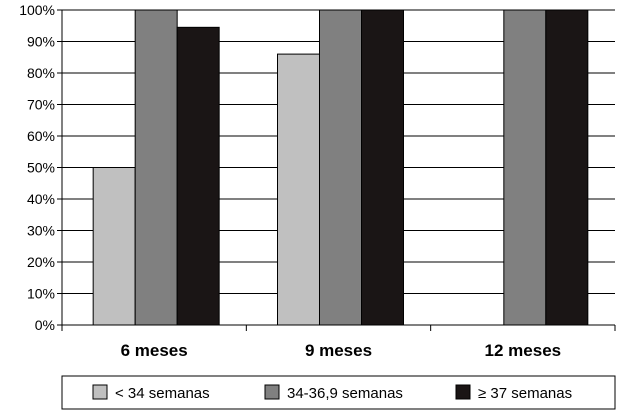 Image resolution: width=623 pixels, height=412 pixels. I want to click on legend: < 34 semanas 34-36,9 semanas ≥ 37 semanas, so click(338, 392).